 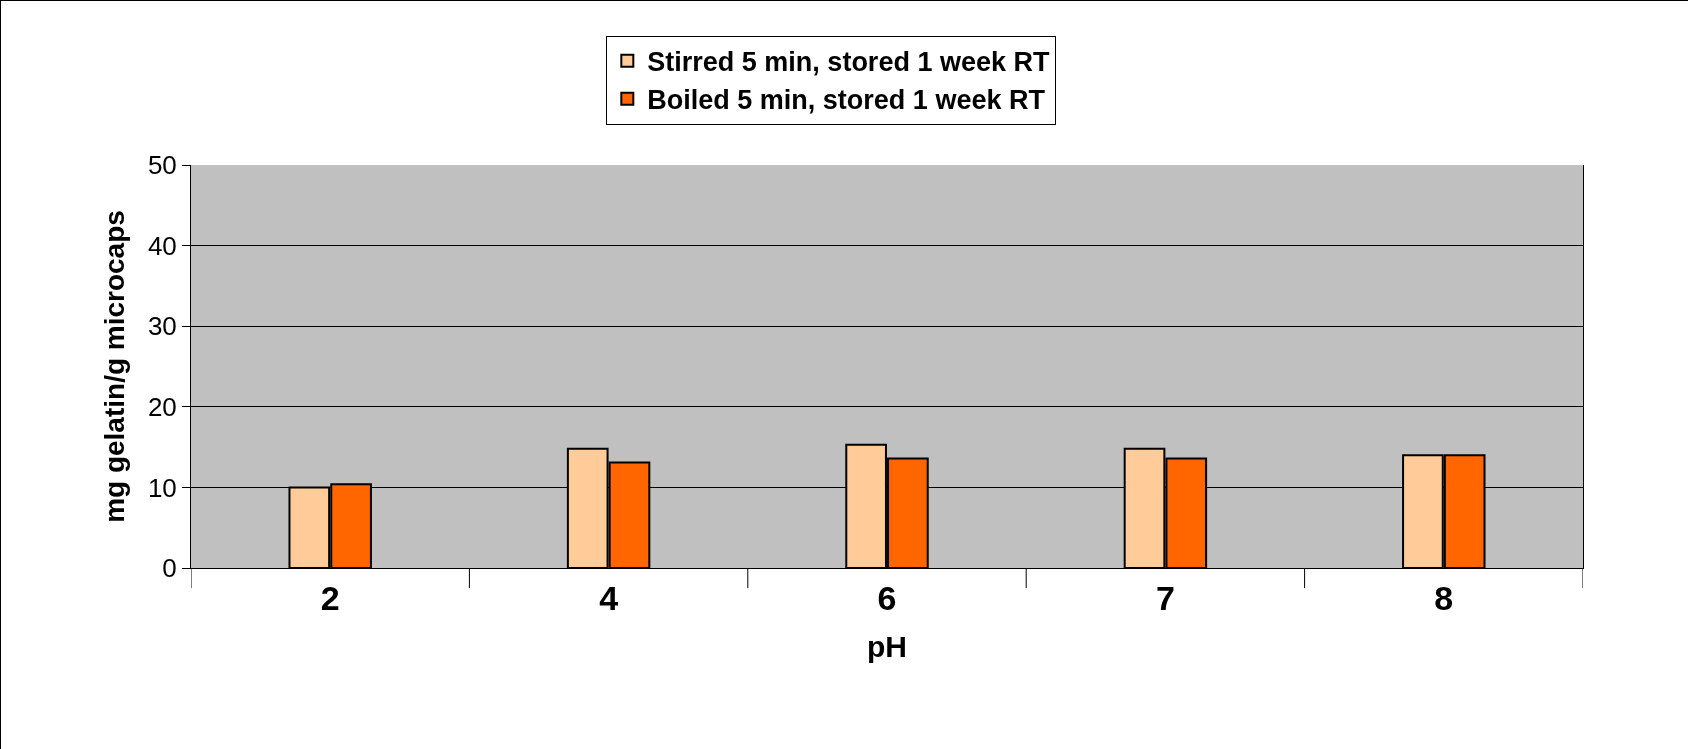 I want to click on y-tick-label: 0, so click(x=169, y=568).